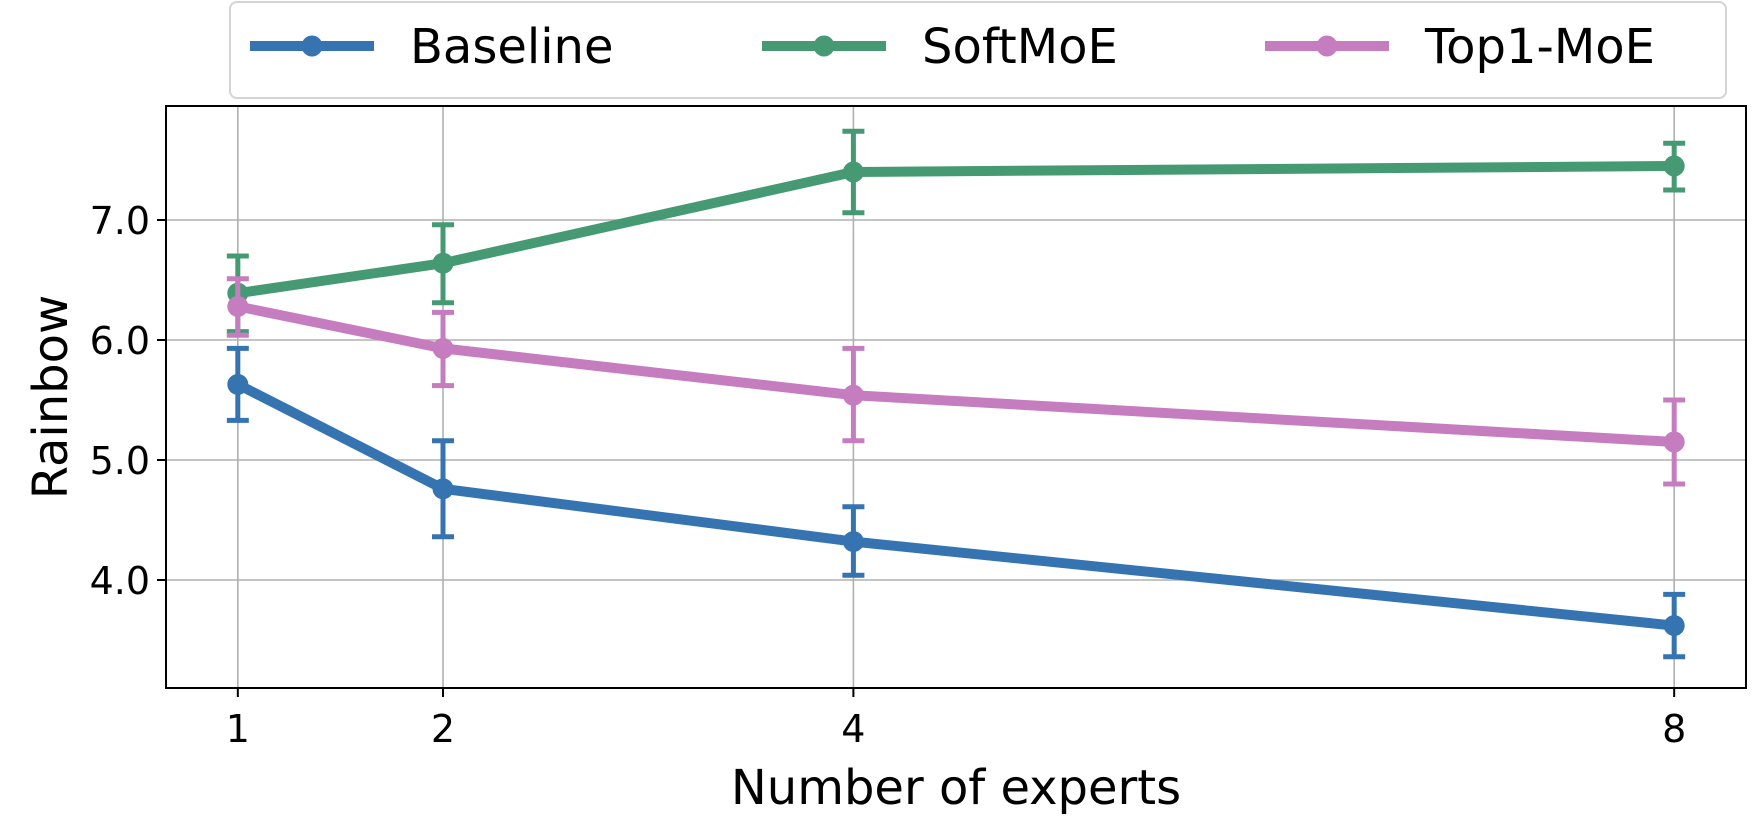  I want to click on legend-label-baseline: Baseline, so click(512, 47).